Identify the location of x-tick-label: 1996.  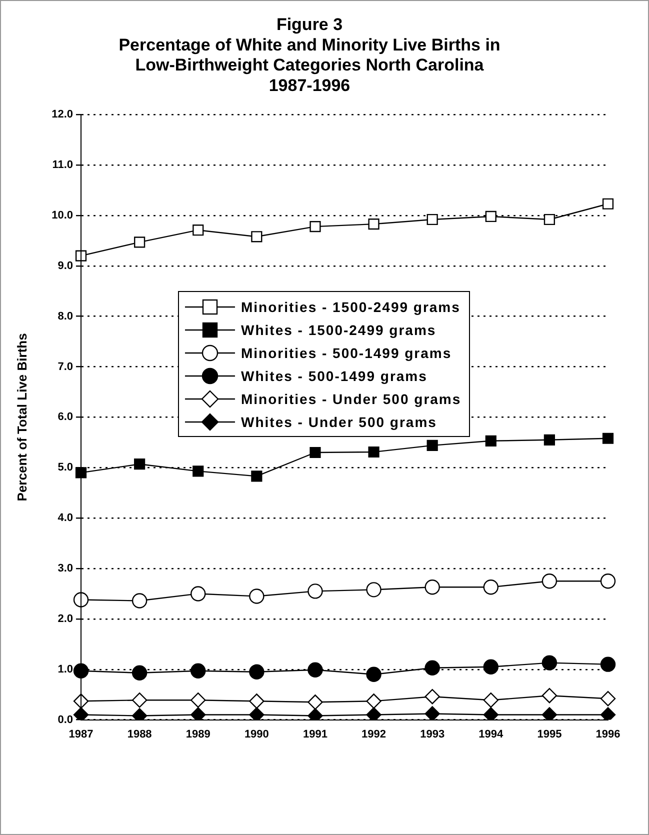
(608, 734).